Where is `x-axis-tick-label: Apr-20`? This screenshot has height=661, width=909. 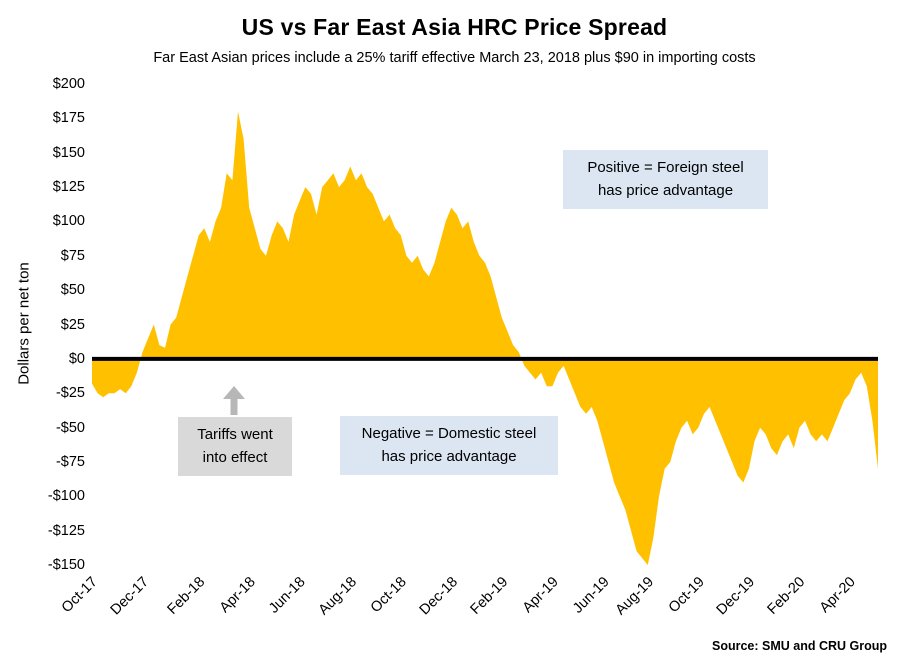
x-axis-tick-label: Apr-20 is located at coordinates (838, 595).